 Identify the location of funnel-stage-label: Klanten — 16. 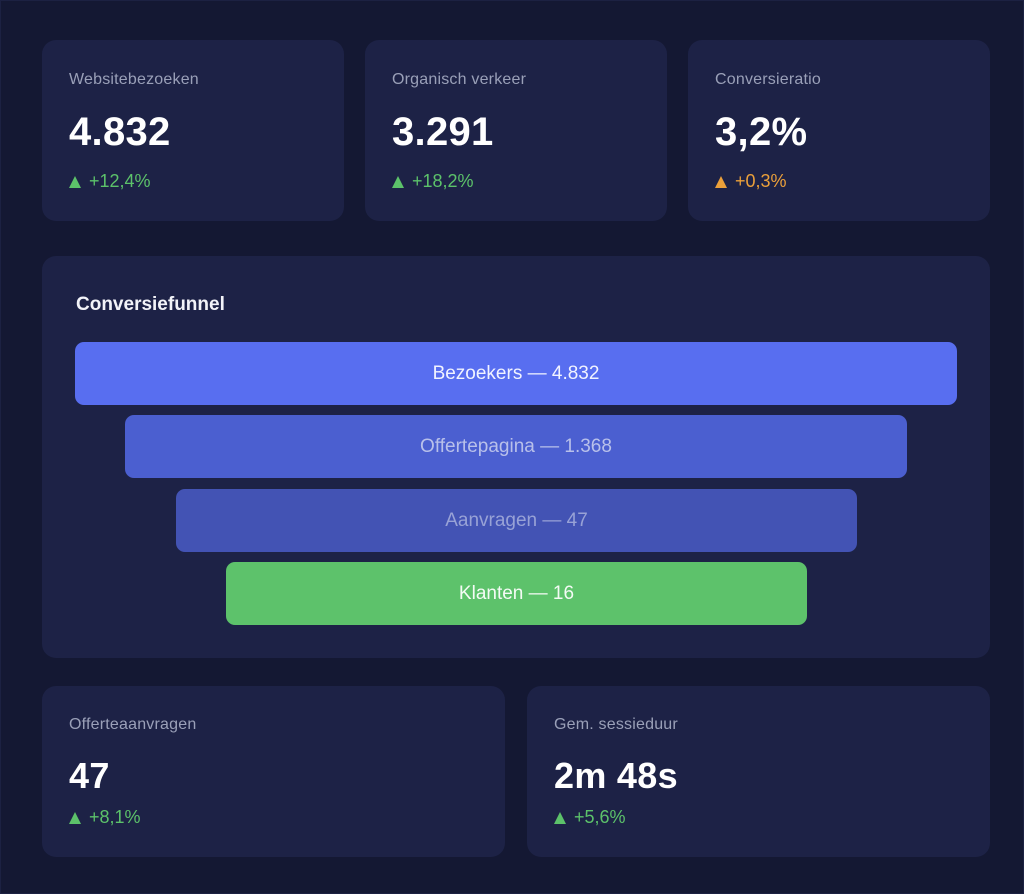
(516, 593).